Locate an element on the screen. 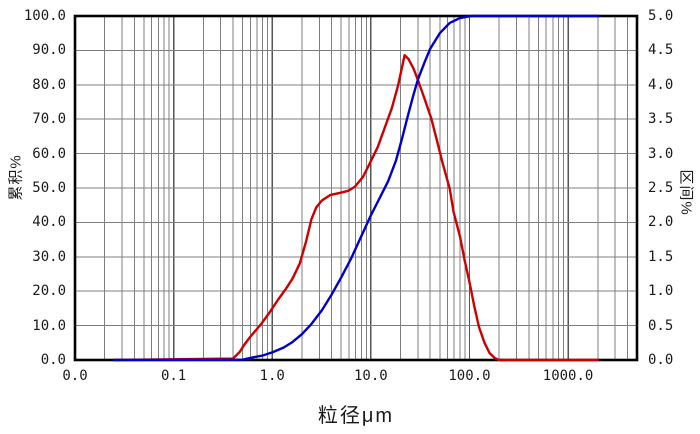 This screenshot has width=700, height=434. left-axis-tick-label: 20.0 is located at coordinates (49, 291).